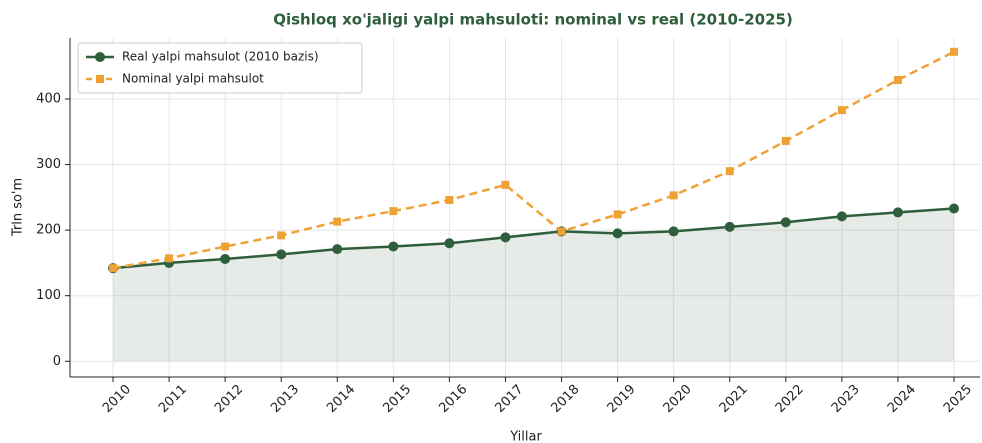  Describe the element at coordinates (48, 295) in the screenshot. I see `y-tick-label: 100` at that location.